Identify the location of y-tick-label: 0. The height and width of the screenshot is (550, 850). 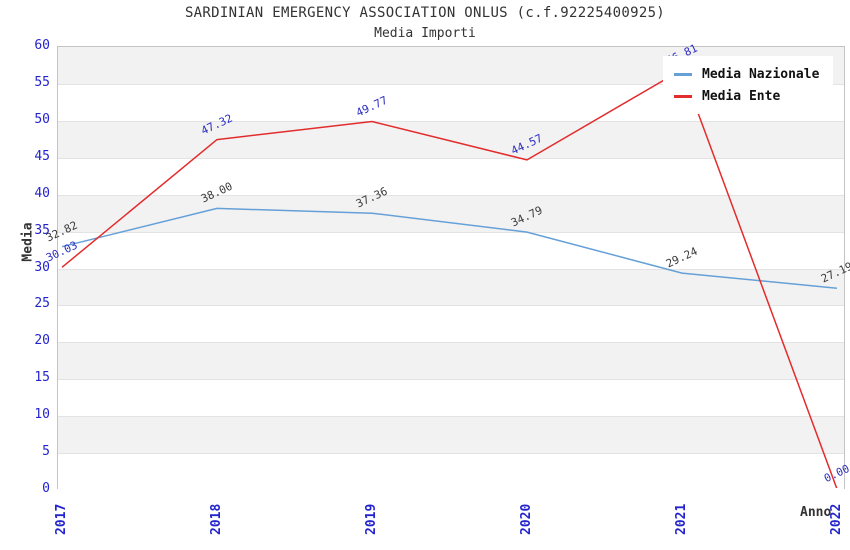
(46, 488).